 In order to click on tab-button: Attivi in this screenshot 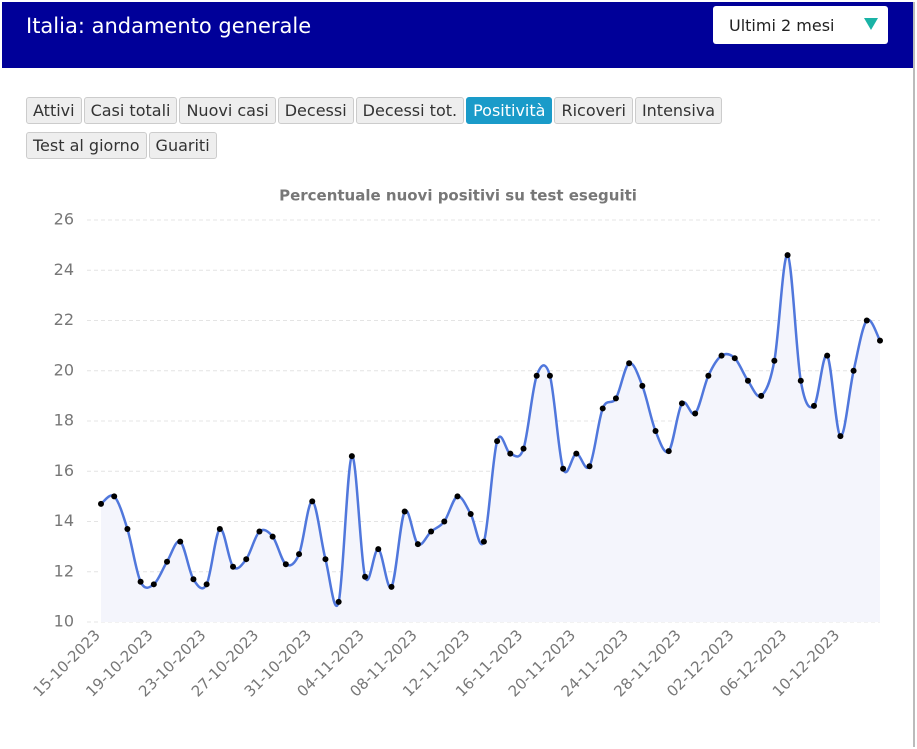, I will do `click(54, 110)`.